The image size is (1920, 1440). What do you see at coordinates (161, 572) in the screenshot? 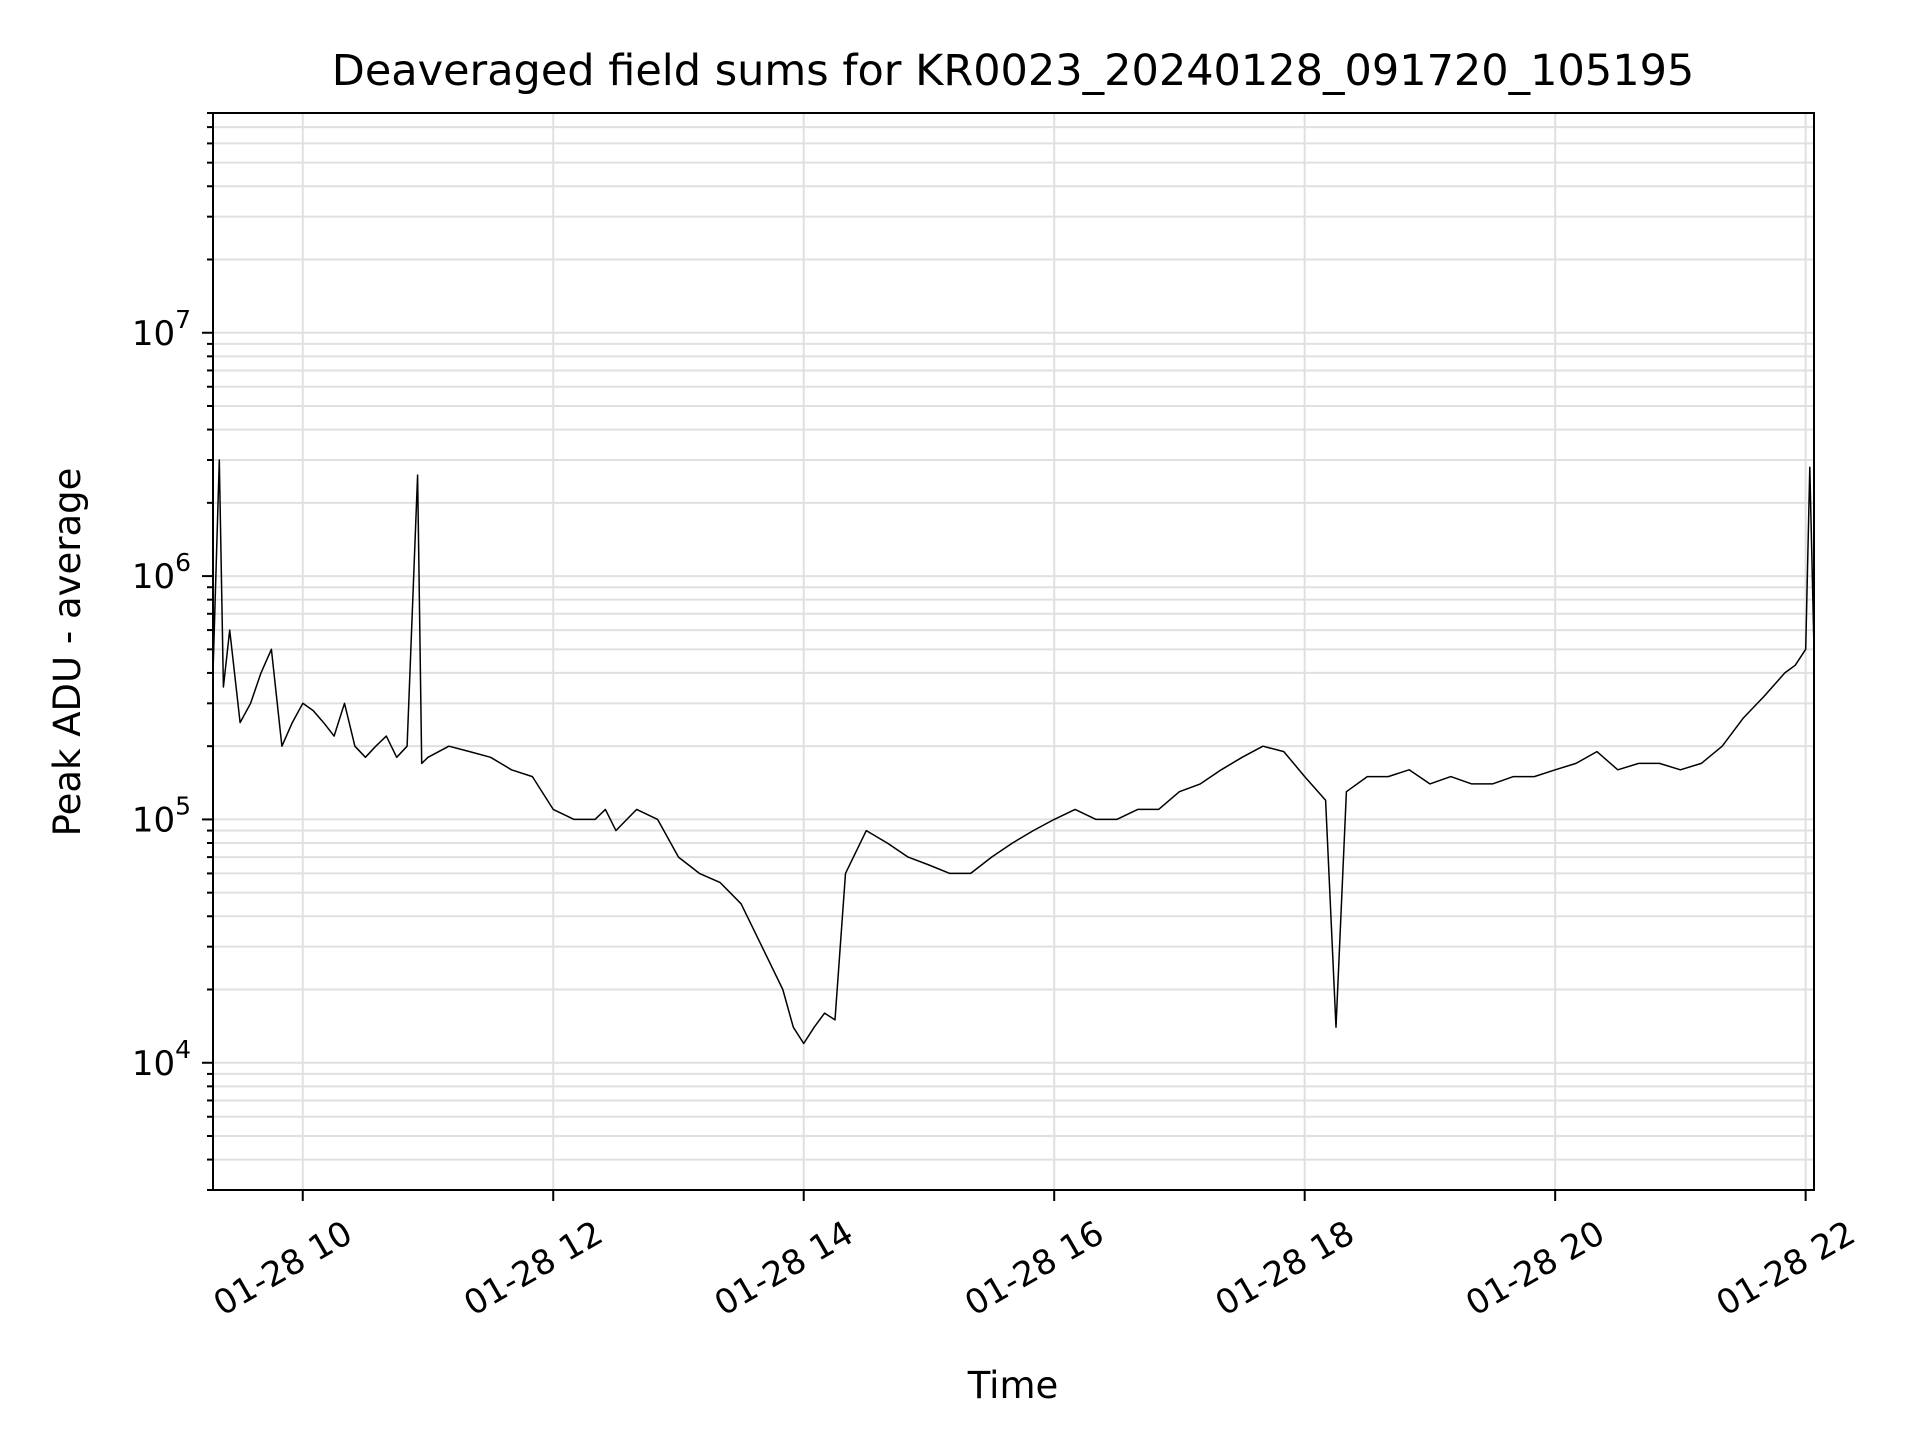
I see `y-tick-label: 10⁶` at bounding box center [161, 572].